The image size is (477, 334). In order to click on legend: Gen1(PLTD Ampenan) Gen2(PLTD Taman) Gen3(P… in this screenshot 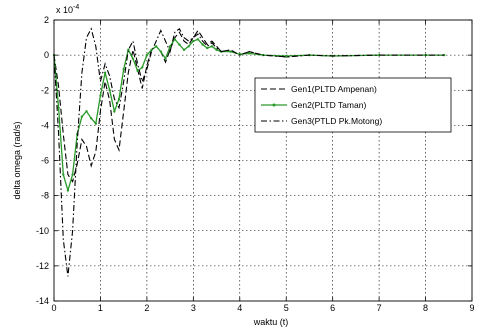, I will do `click(353, 105)`.